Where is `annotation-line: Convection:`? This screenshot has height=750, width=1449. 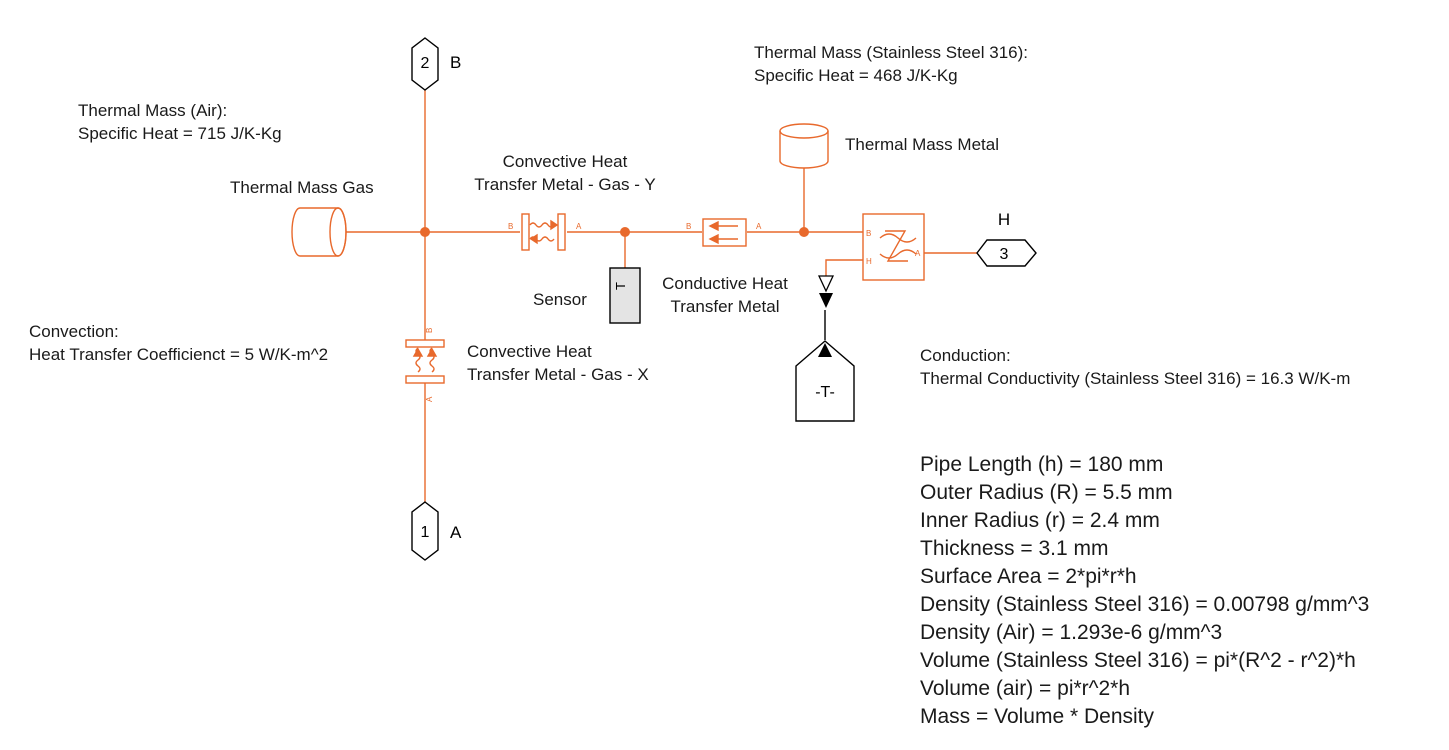 annotation-line: Convection: is located at coordinates (74, 331).